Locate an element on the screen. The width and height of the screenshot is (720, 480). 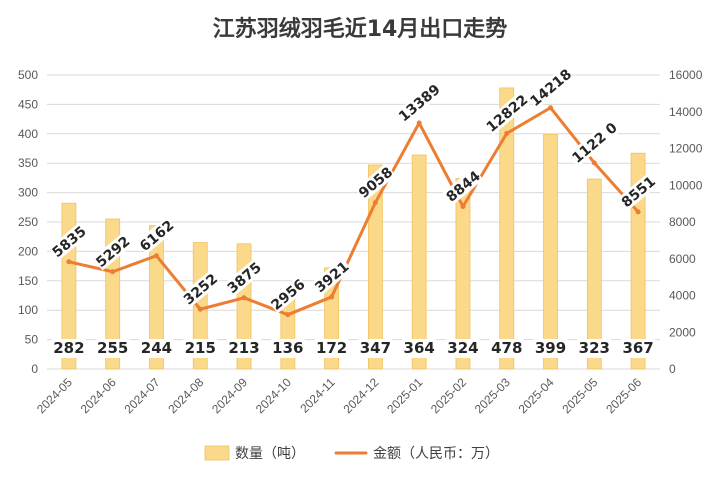
y-left-tick-label: 200 is located at coordinates (28, 251).